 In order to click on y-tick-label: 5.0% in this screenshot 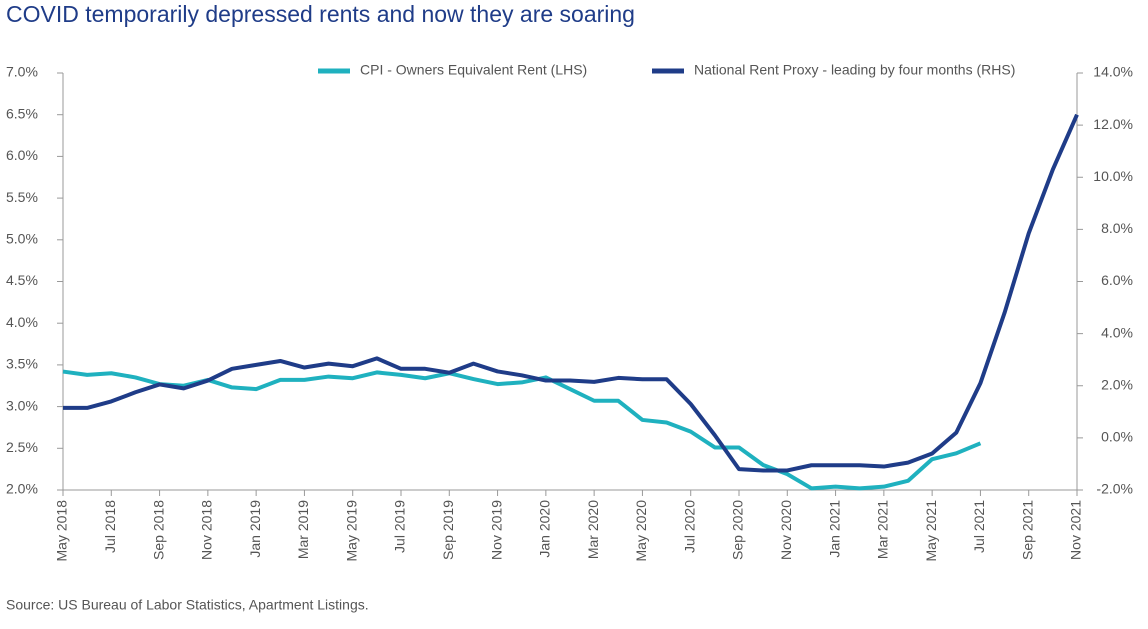, I will do `click(22, 239)`.